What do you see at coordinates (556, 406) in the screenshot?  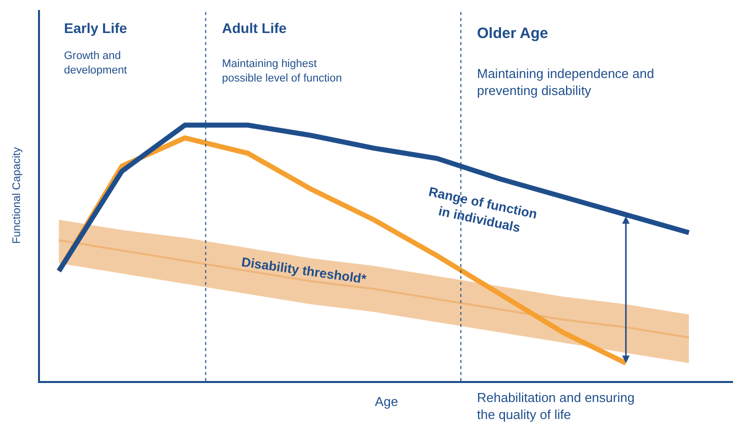 I see `text: Rehabilitation and ensuring the quality of life` at bounding box center [556, 406].